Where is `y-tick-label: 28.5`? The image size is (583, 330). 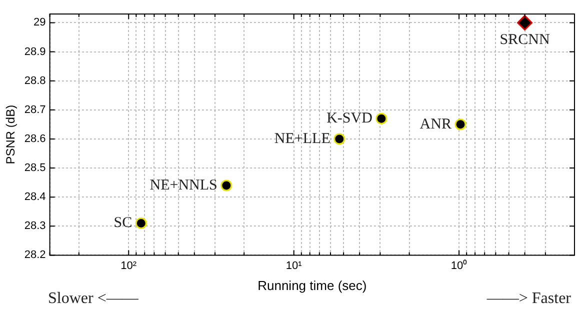 y-tick-label: 28.5 is located at coordinates (35, 168).